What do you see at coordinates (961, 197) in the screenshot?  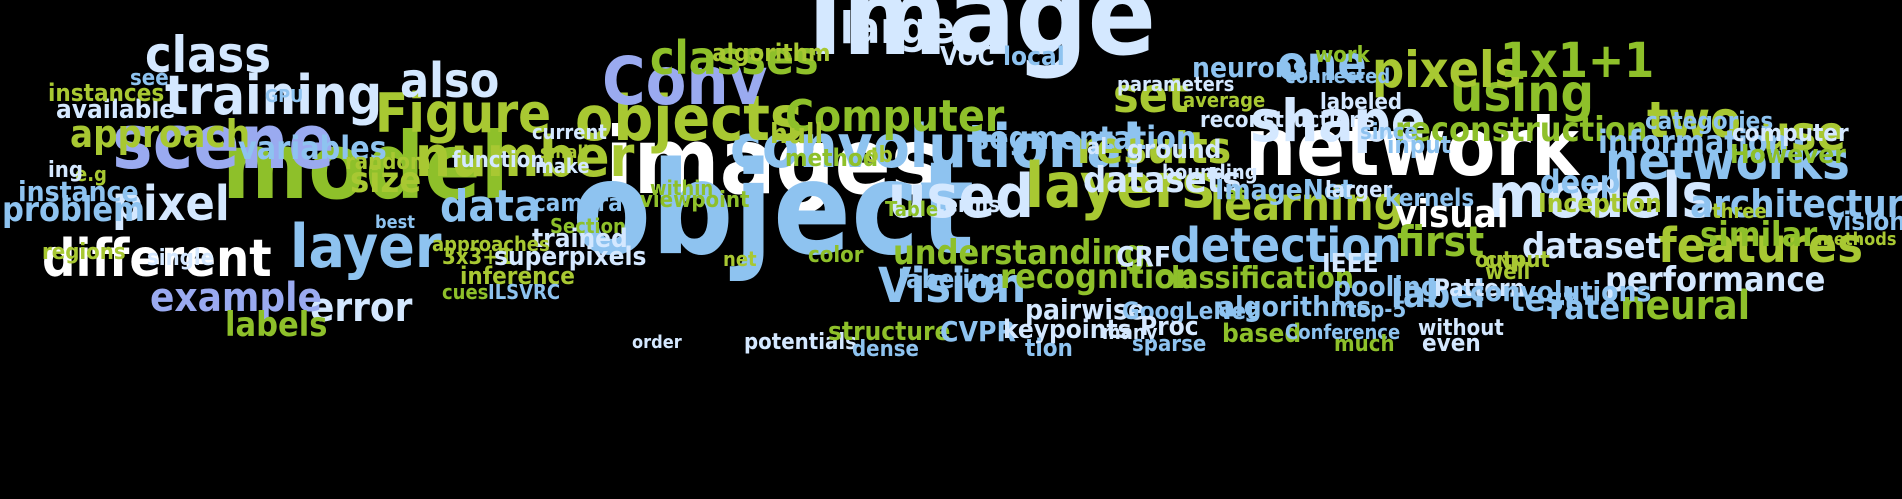 I see `word-used: used` at bounding box center [961, 197].